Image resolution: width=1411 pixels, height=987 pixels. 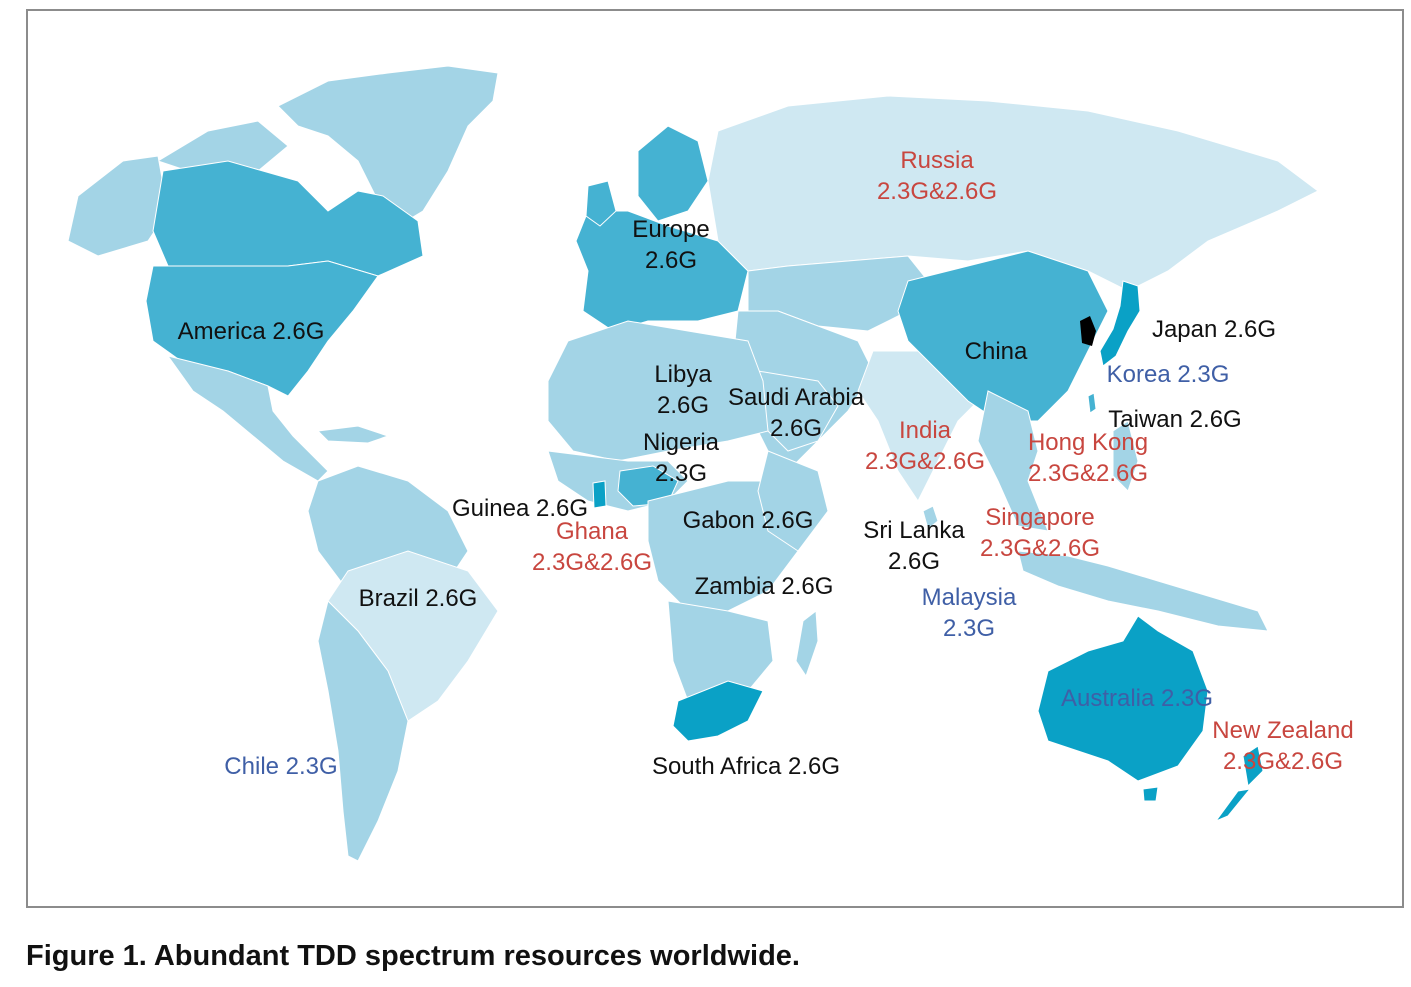 I want to click on region-north-africa, so click(x=658, y=391).